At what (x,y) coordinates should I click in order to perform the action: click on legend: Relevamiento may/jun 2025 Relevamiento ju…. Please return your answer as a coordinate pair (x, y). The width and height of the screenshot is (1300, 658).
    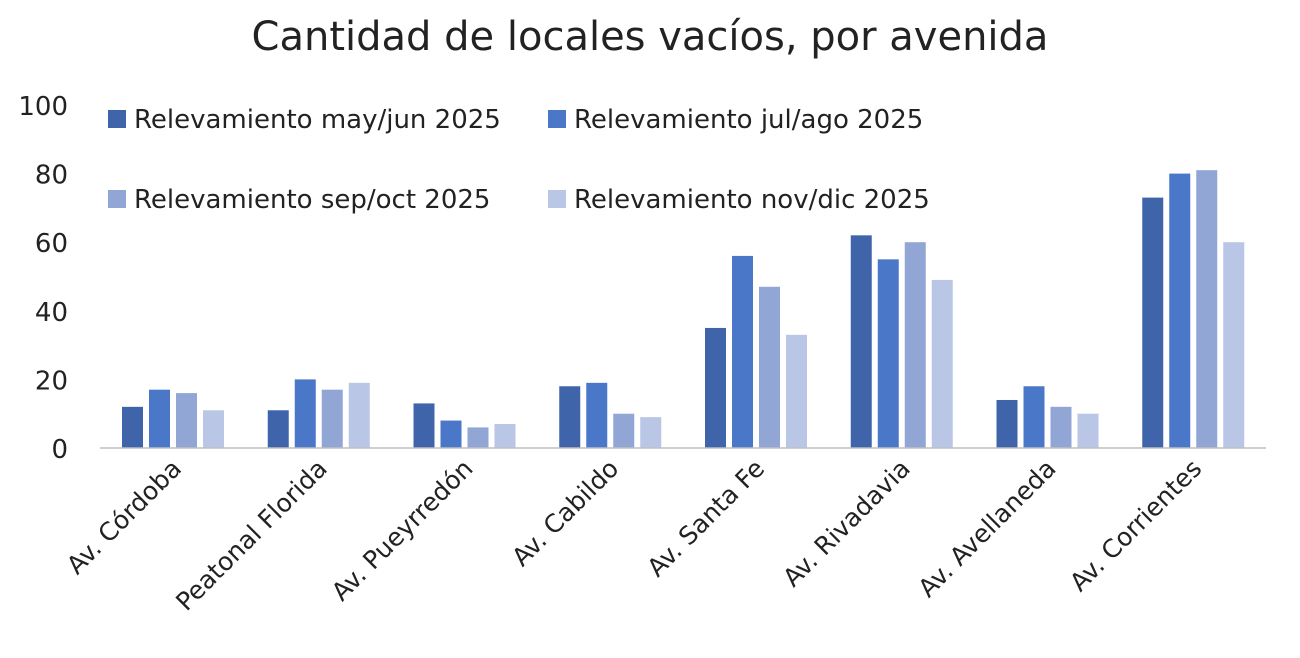
    Looking at the image, I should click on (519, 160).